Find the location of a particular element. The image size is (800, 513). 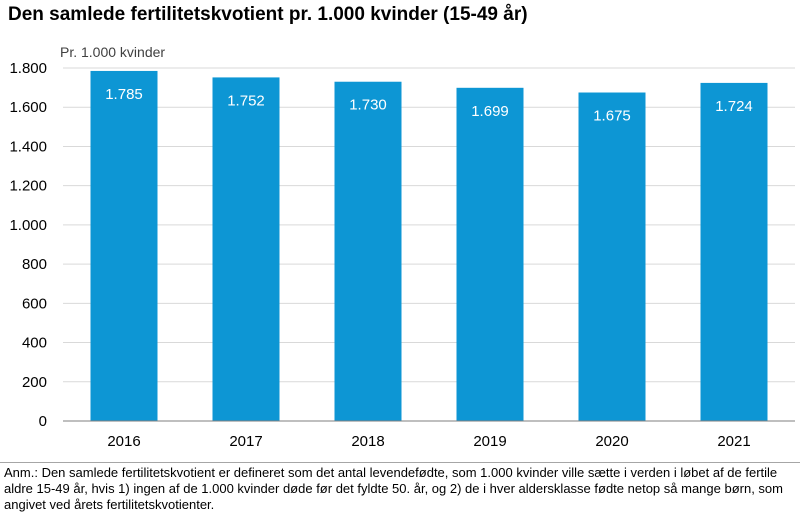

bar-2019 is located at coordinates (490, 254).